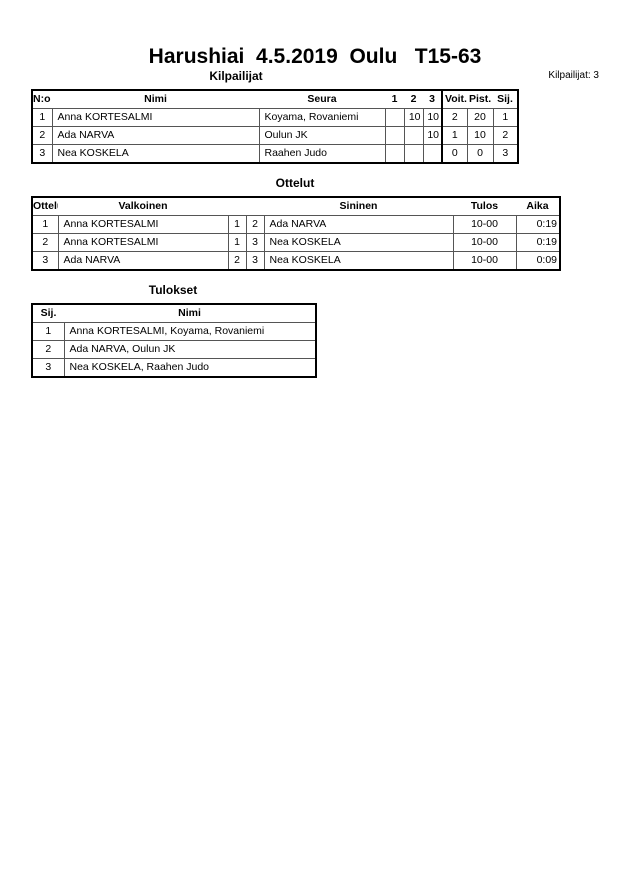 Image resolution: width=630 pixels, height=891 pixels. I want to click on table-cell: 20, so click(480, 117).